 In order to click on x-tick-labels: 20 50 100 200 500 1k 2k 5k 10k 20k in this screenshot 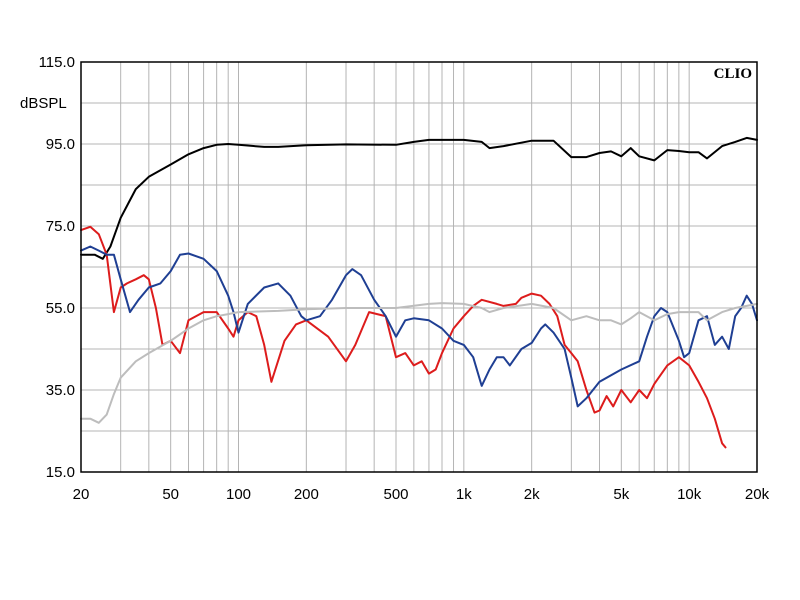, I will do `click(421, 494)`.